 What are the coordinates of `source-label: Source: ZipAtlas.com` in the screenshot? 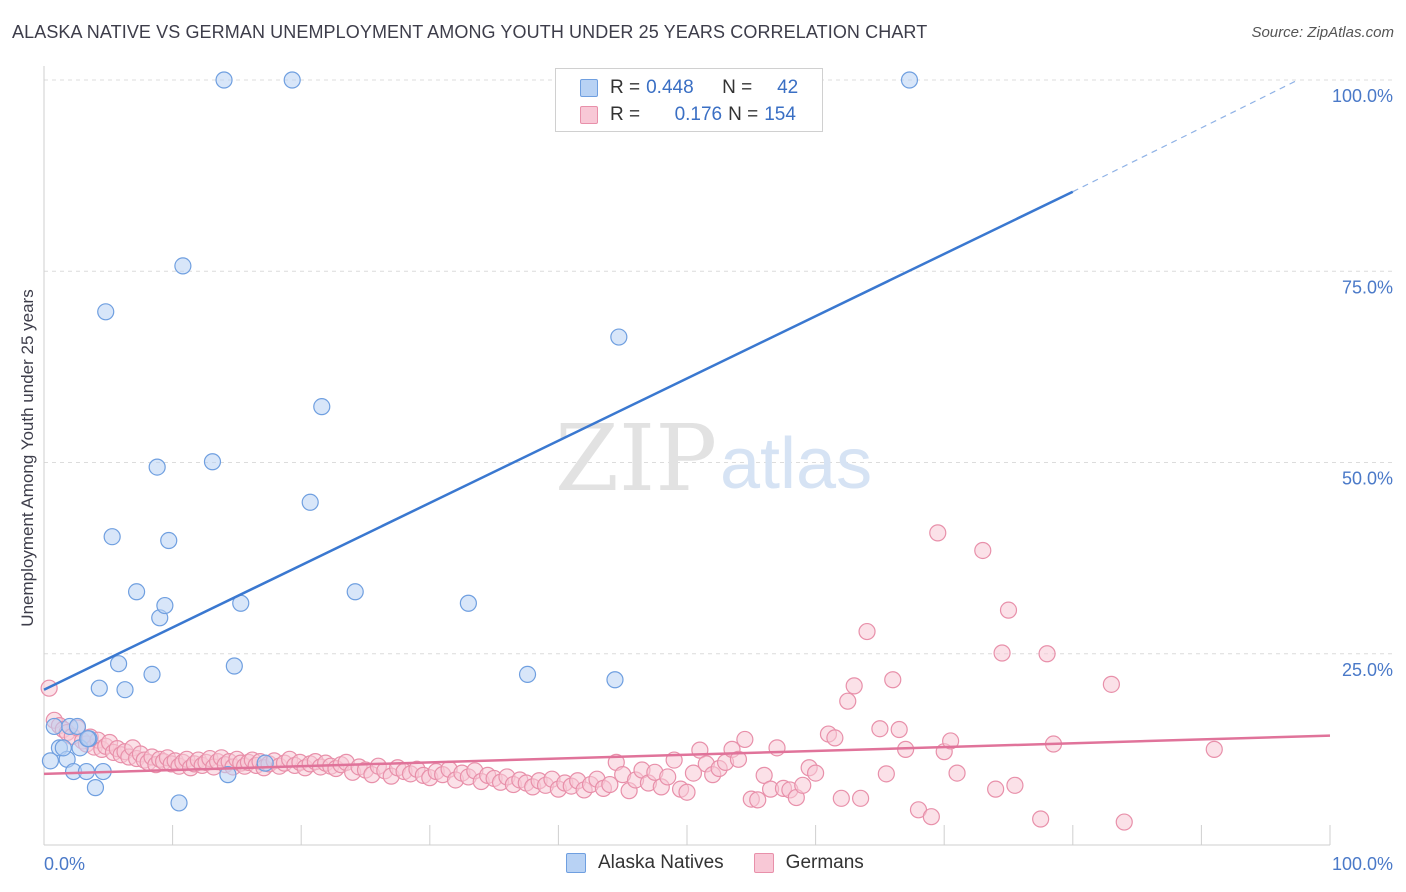 It's located at (1322, 32).